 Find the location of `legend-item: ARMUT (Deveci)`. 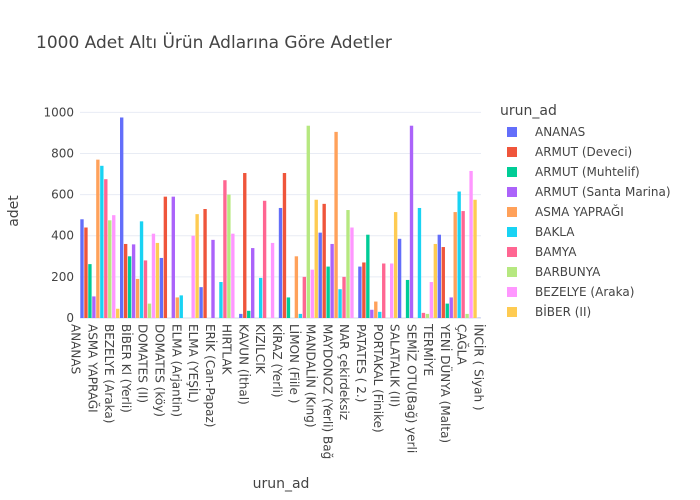

legend-item: ARMUT (Deveci) is located at coordinates (598, 152).